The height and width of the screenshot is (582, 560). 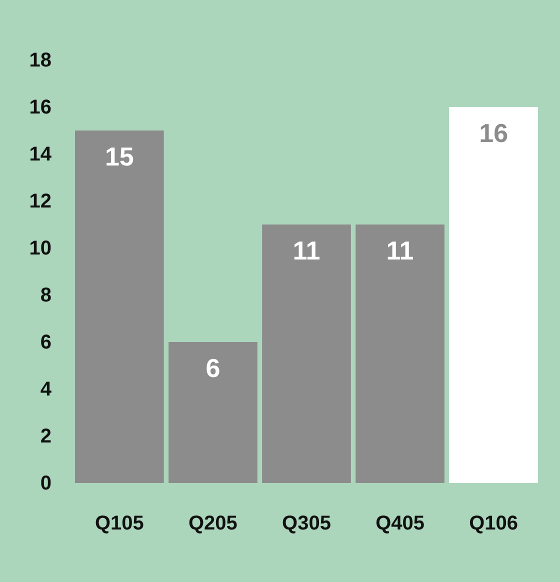 I want to click on y-tick-label: 2, so click(x=46, y=437).